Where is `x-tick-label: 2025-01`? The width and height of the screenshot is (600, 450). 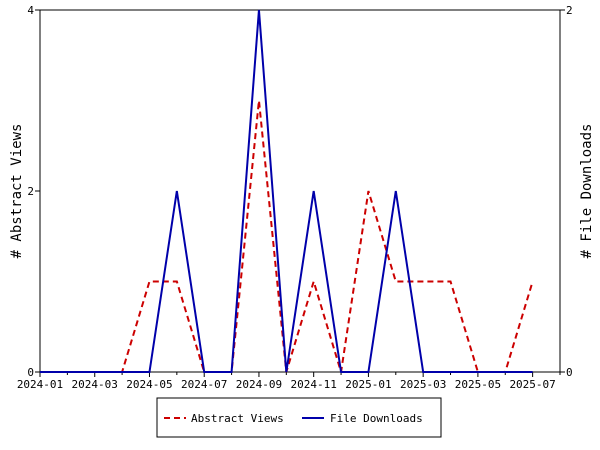 x-tick-label: 2025-01 is located at coordinates (368, 384).